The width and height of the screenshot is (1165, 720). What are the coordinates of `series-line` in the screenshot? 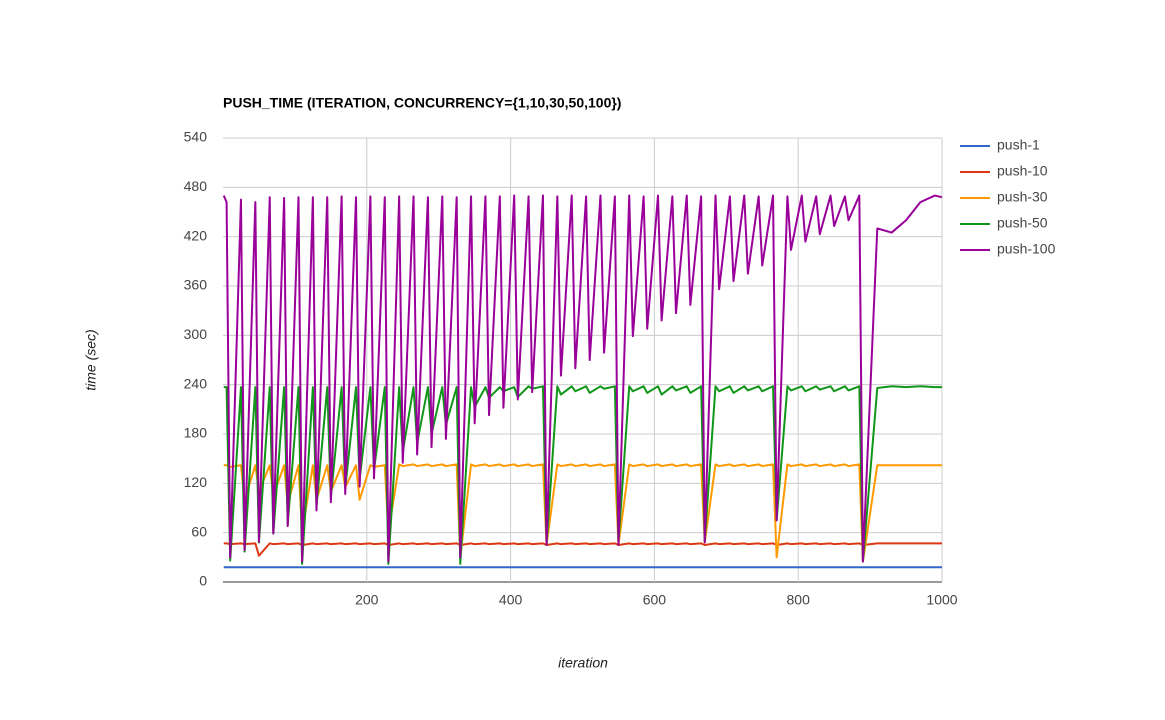 It's located at (582, 549).